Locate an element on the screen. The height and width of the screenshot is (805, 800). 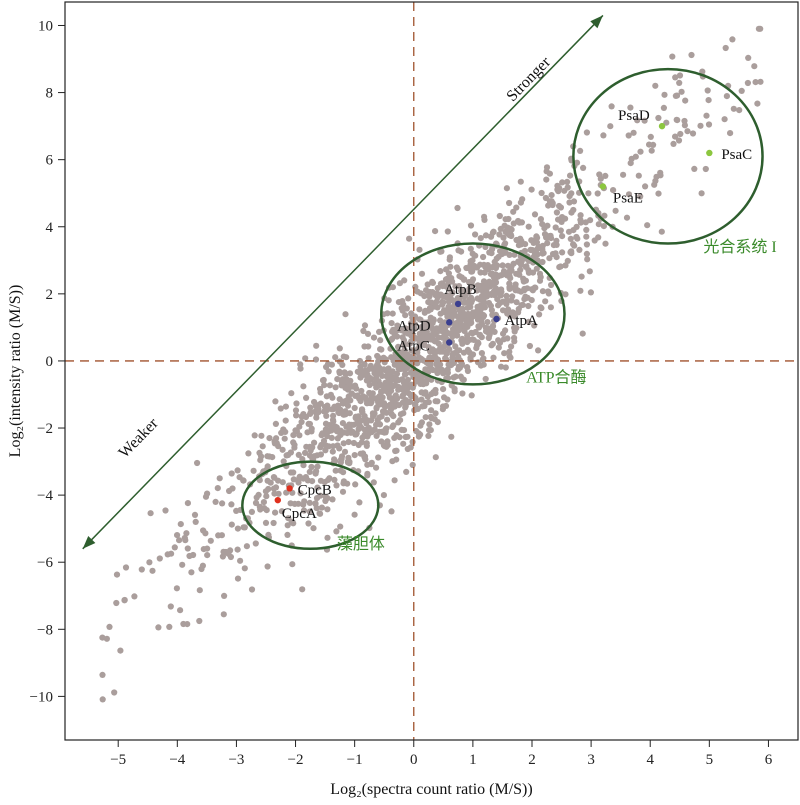
y-tick-label: 4 is located at coordinates (50, 228).